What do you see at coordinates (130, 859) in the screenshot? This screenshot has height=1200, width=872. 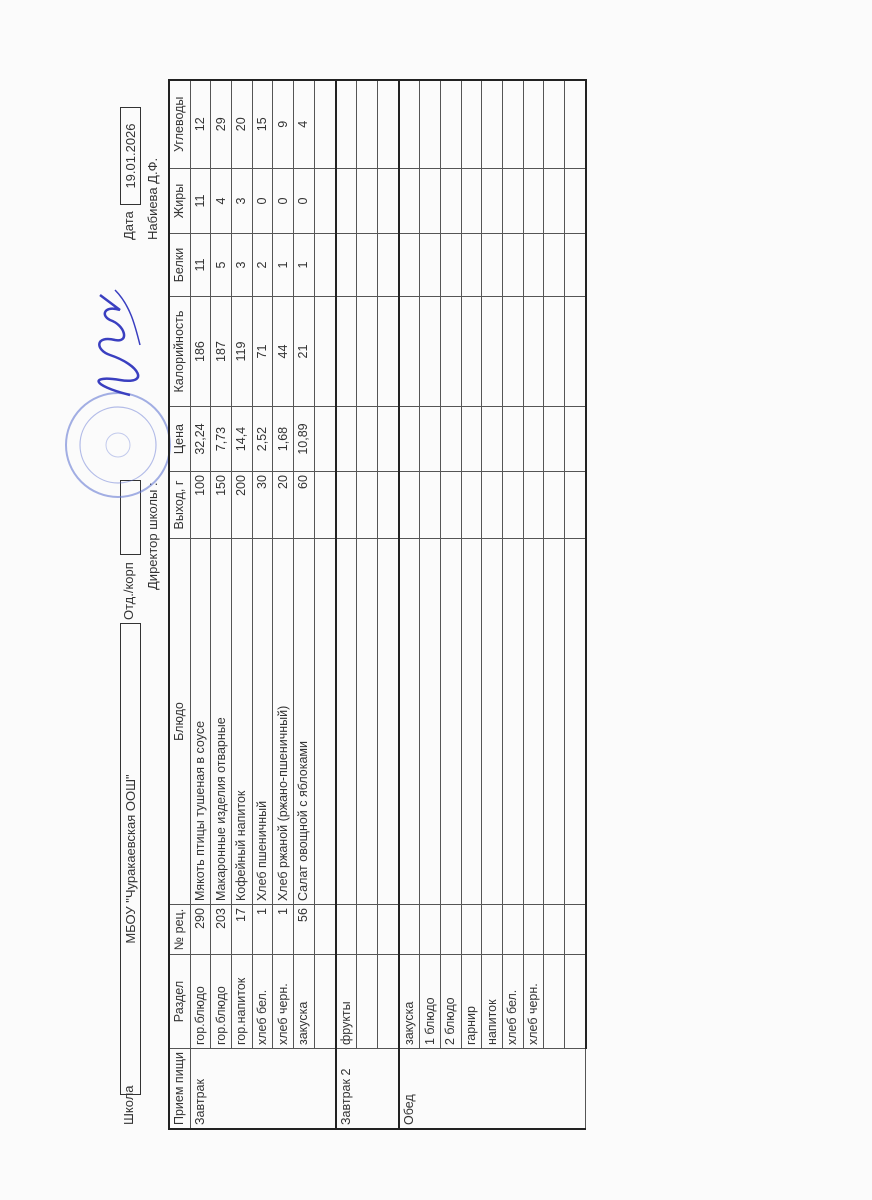 I see `school-name: МБОУ "Чуракаевская ООШ"` at bounding box center [130, 859].